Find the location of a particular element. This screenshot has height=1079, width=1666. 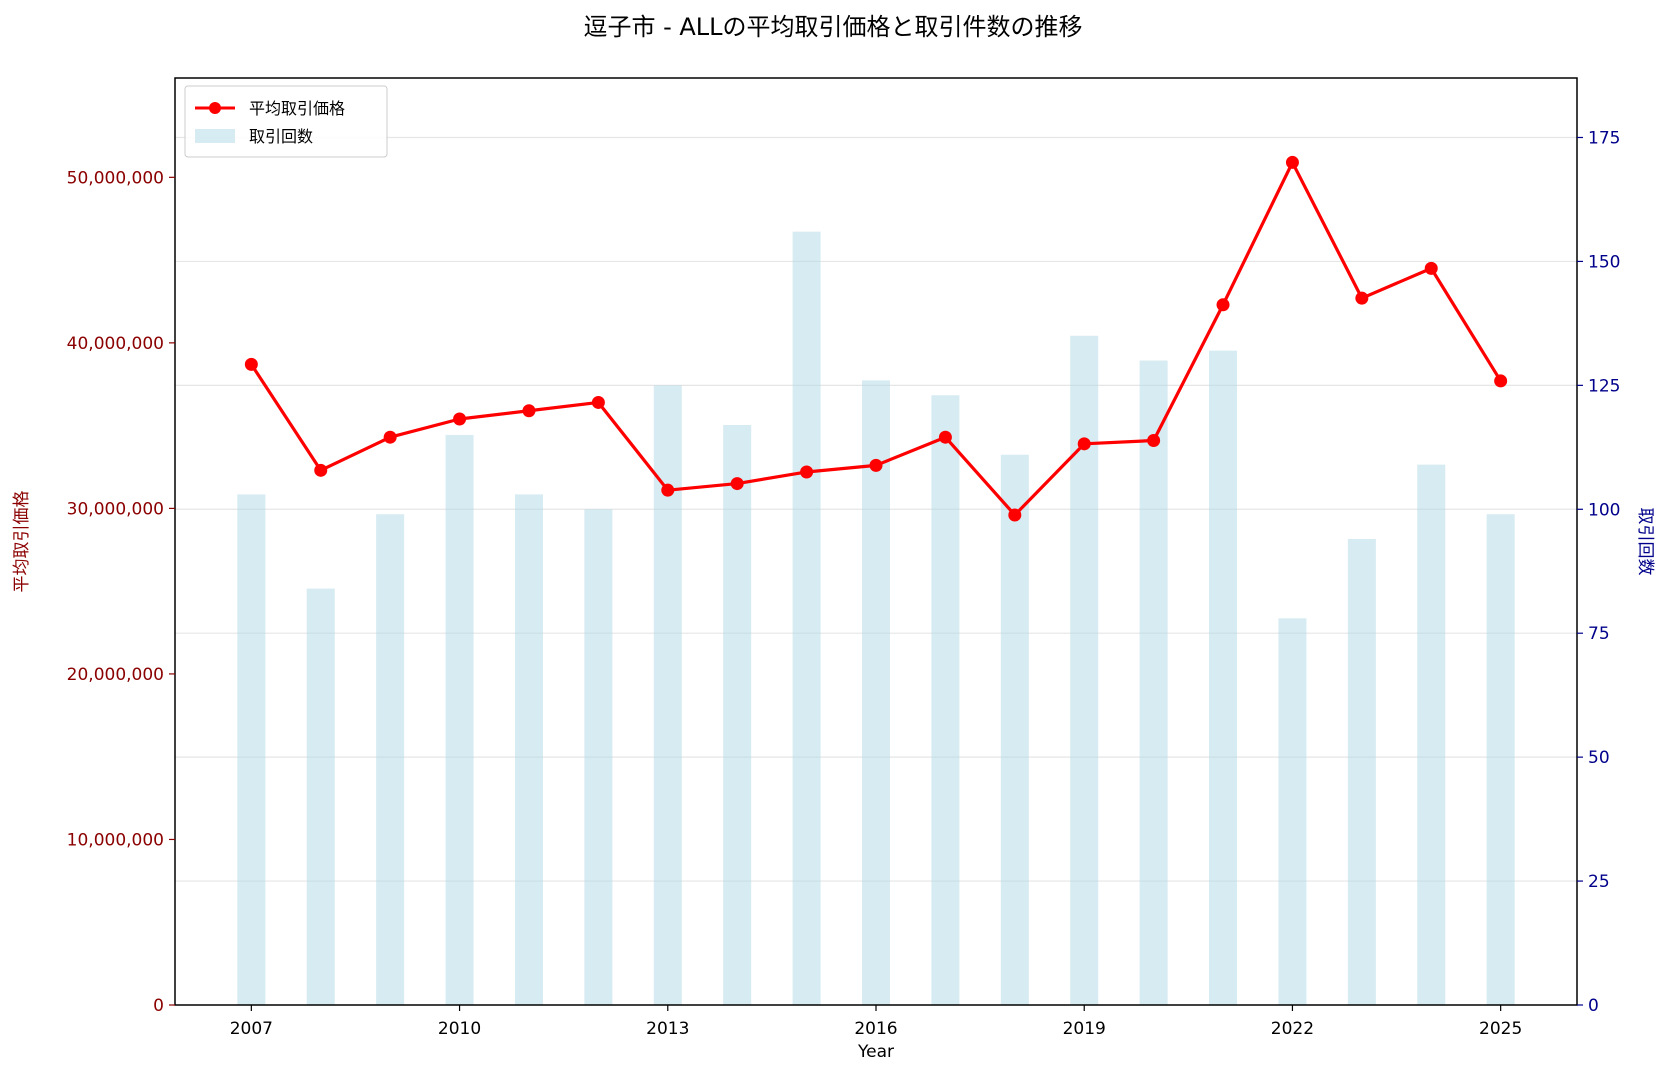

y-right-tick-label: 25 is located at coordinates (1599, 882).